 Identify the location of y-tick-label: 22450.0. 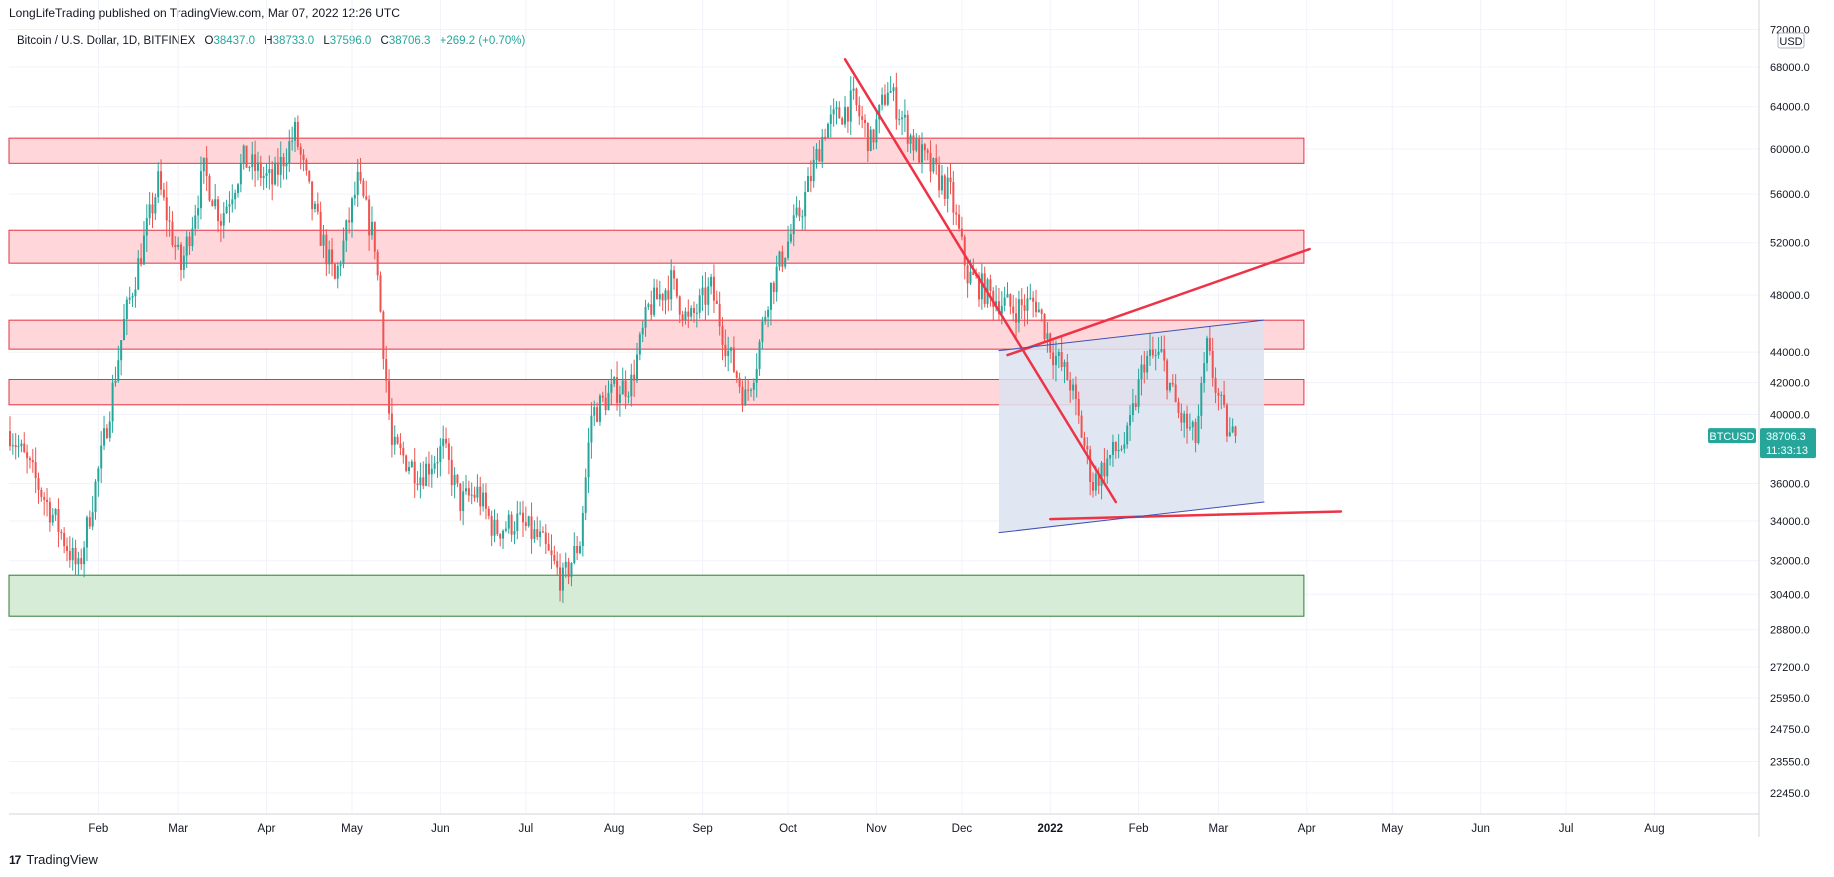
(1790, 794).